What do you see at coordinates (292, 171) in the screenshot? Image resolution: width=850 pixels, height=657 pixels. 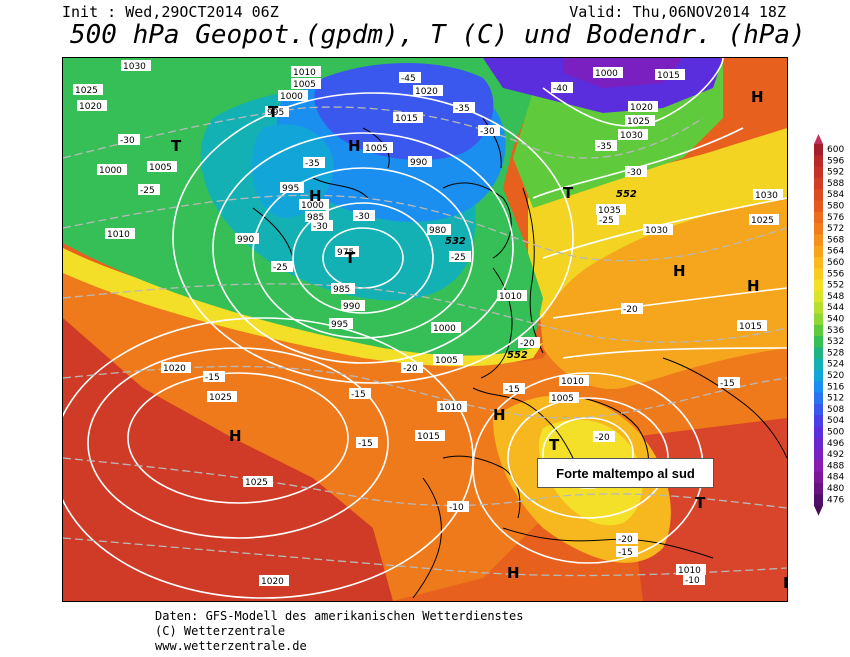 I see `cyan-pocket` at bounding box center [292, 171].